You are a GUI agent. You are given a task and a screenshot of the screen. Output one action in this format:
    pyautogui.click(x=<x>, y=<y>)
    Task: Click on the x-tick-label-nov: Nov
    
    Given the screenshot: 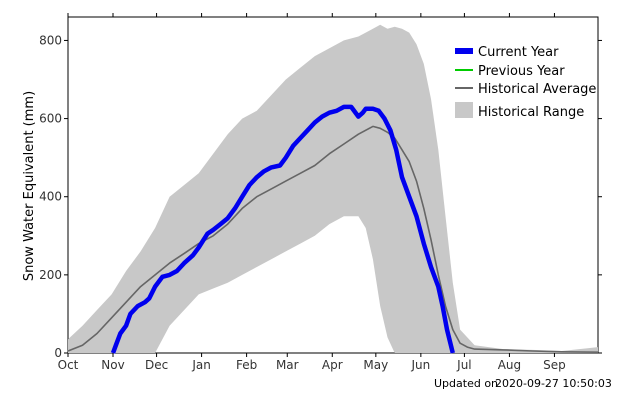 What is the action you would take?
    pyautogui.click(x=112, y=365)
    